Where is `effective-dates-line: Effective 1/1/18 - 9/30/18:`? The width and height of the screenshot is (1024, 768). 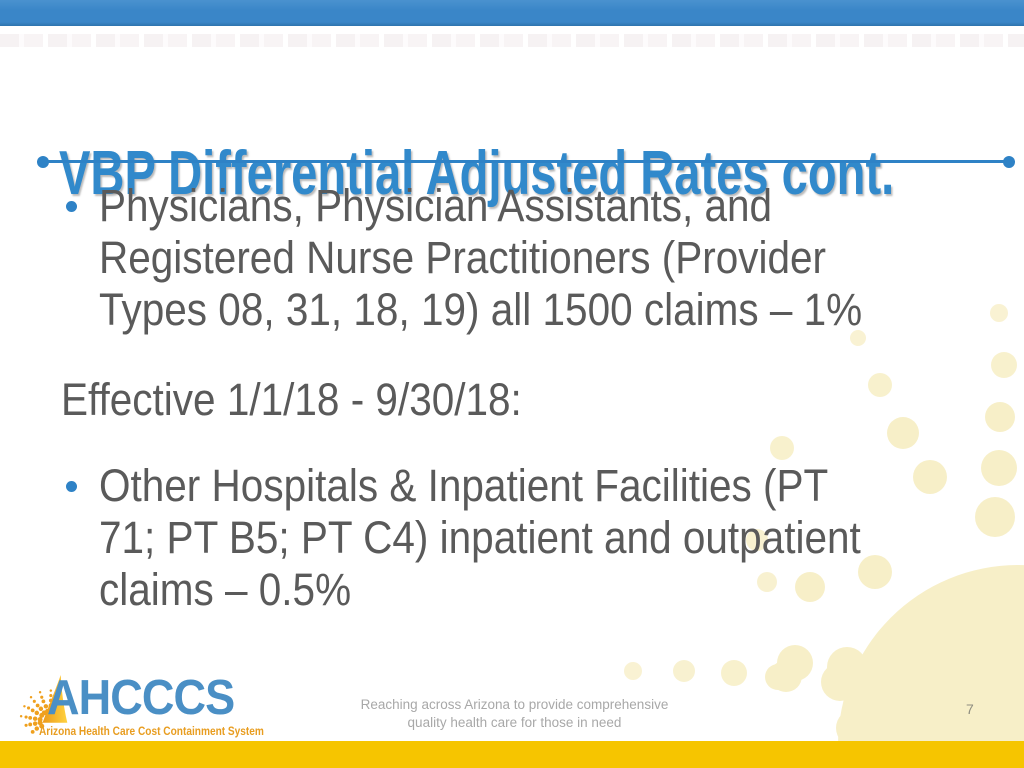
effective-dates-line: Effective 1/1/18 - 9/30/18: is located at coordinates (291, 399).